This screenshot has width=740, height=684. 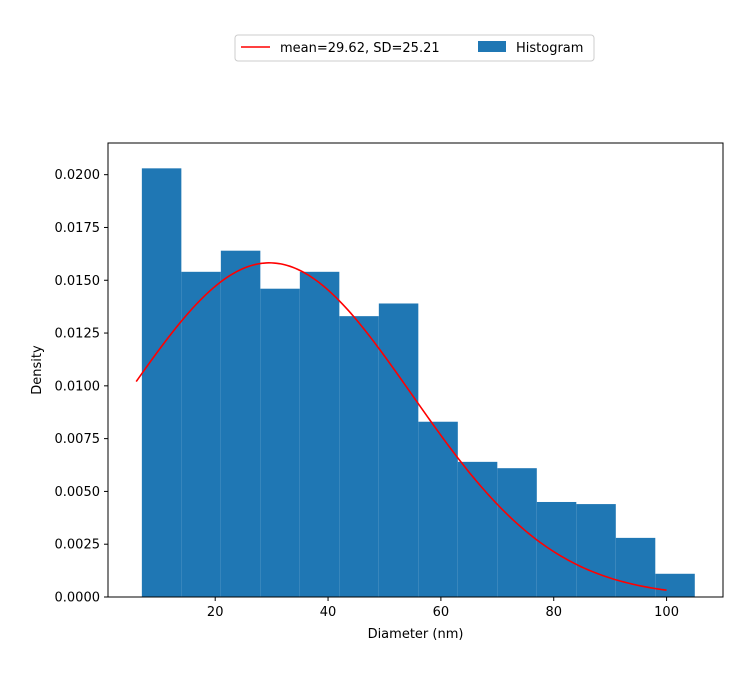 I want to click on x-tick-label: 60, so click(x=441, y=612).